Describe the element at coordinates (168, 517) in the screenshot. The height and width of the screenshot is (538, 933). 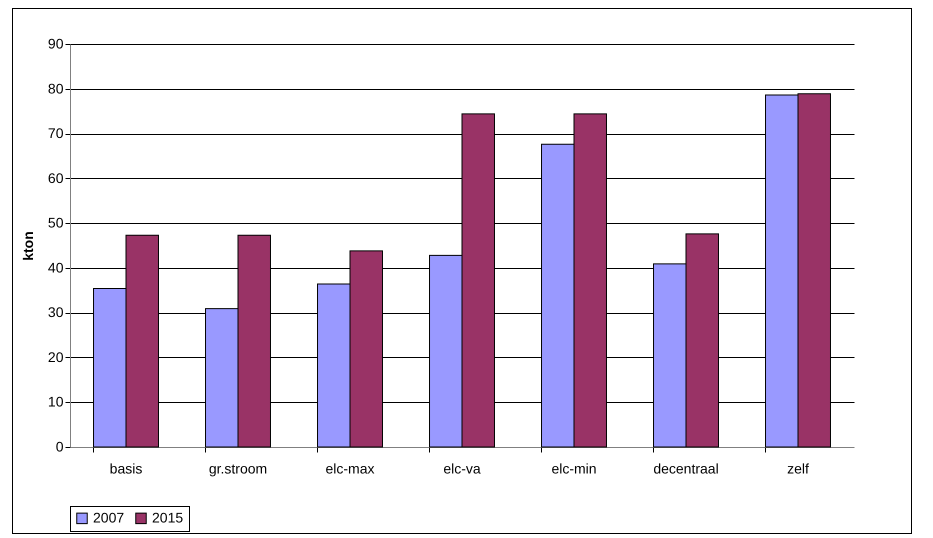
I see `legend-label: 2015` at that location.